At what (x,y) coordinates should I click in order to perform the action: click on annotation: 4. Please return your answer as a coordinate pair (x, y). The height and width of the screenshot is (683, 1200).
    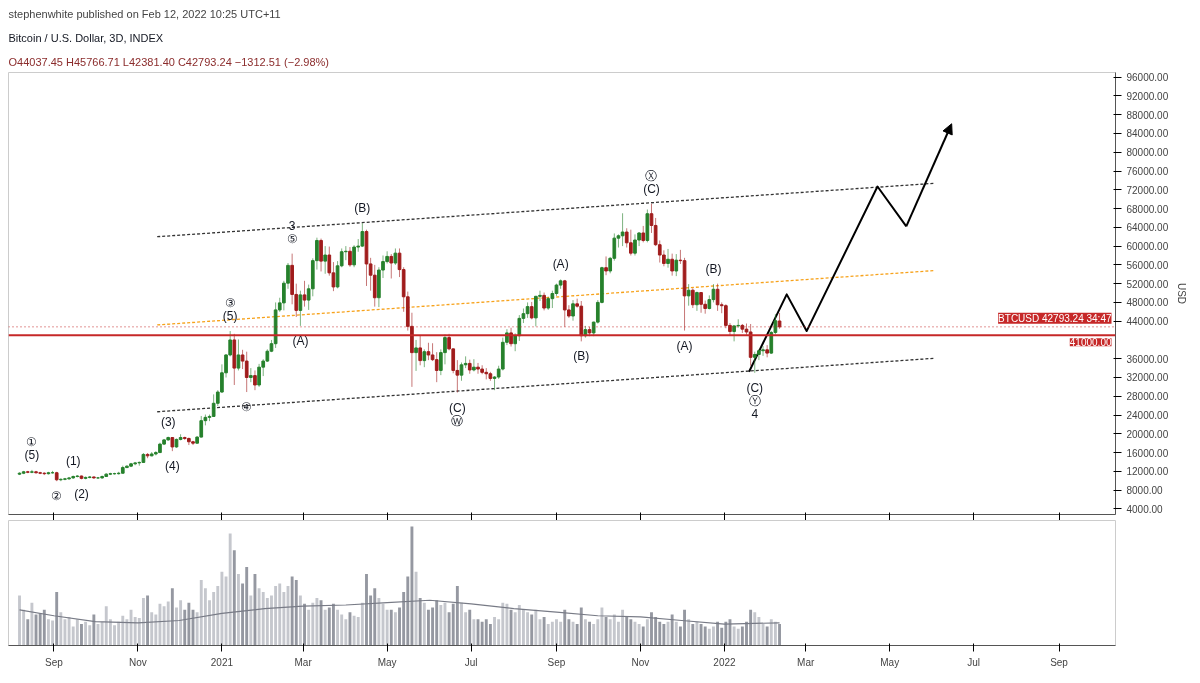
    Looking at the image, I should click on (755, 414).